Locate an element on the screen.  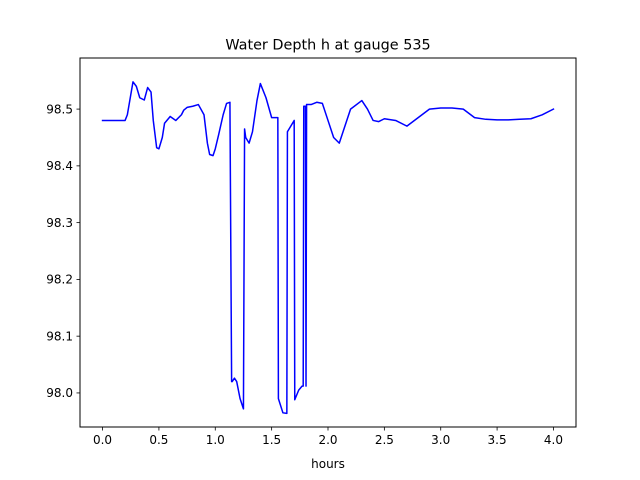
y-tick-label: 98.3 is located at coordinates (59, 223).